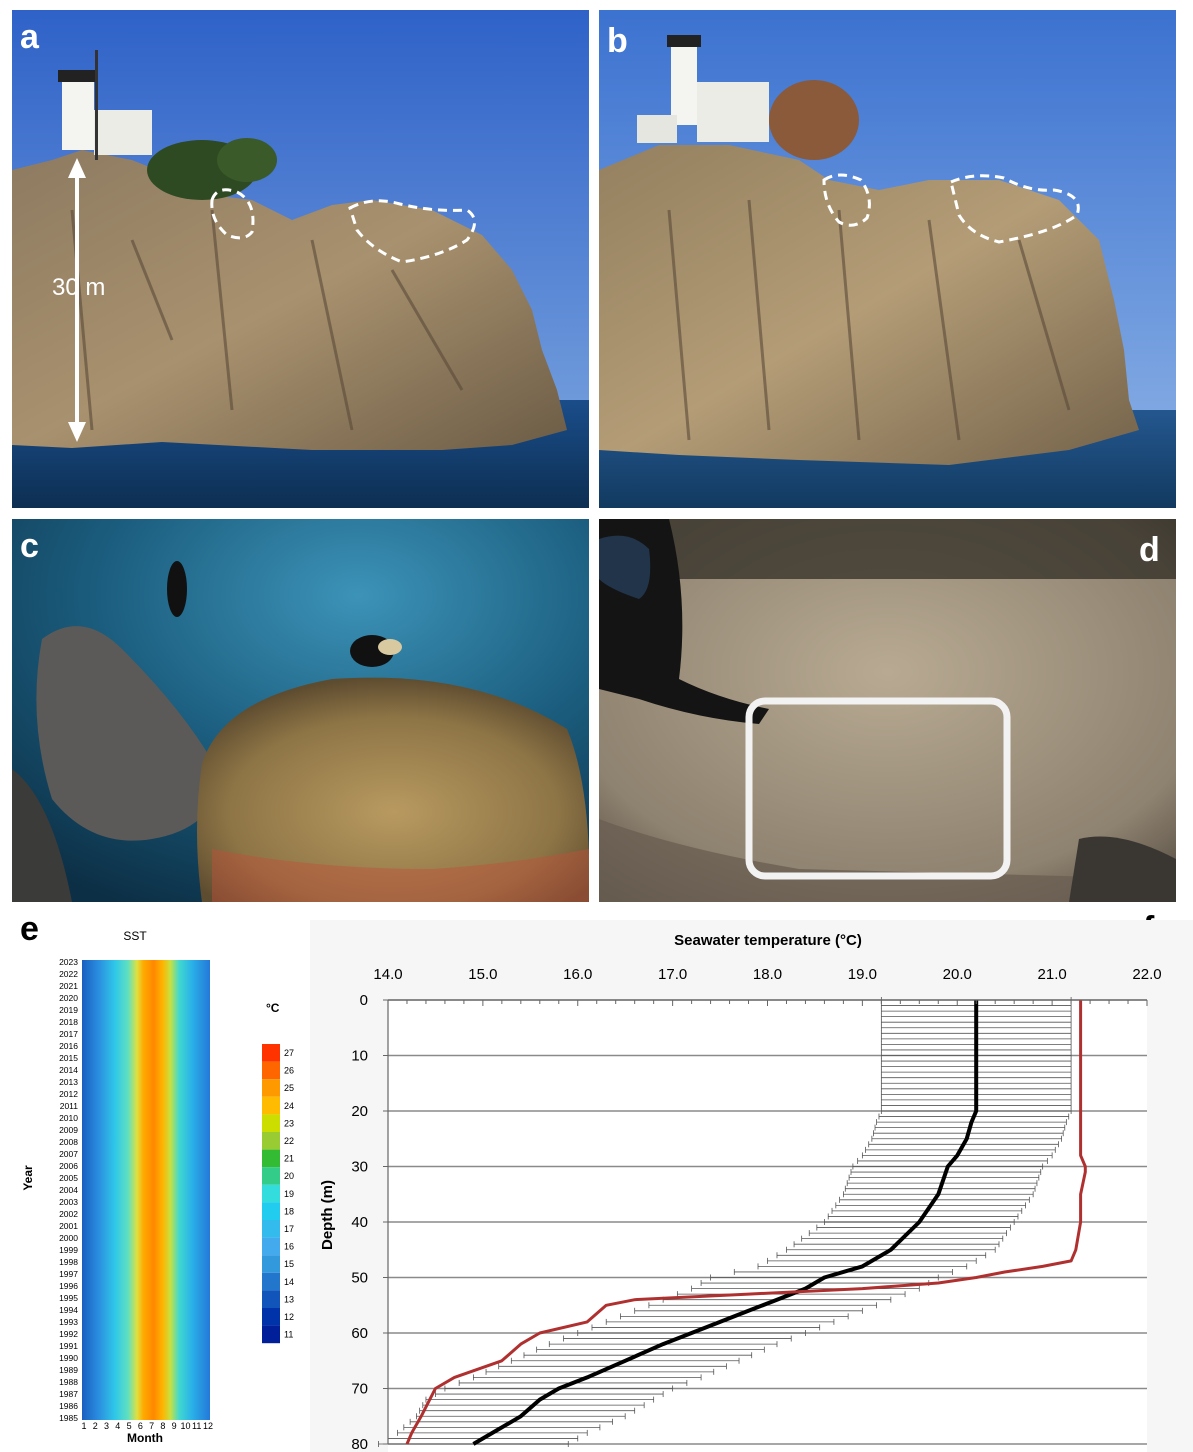 Image resolution: width=1193 pixels, height=1452 pixels. What do you see at coordinates (69, 1106) in the screenshot?
I see `year-tick-label: 2011` at bounding box center [69, 1106].